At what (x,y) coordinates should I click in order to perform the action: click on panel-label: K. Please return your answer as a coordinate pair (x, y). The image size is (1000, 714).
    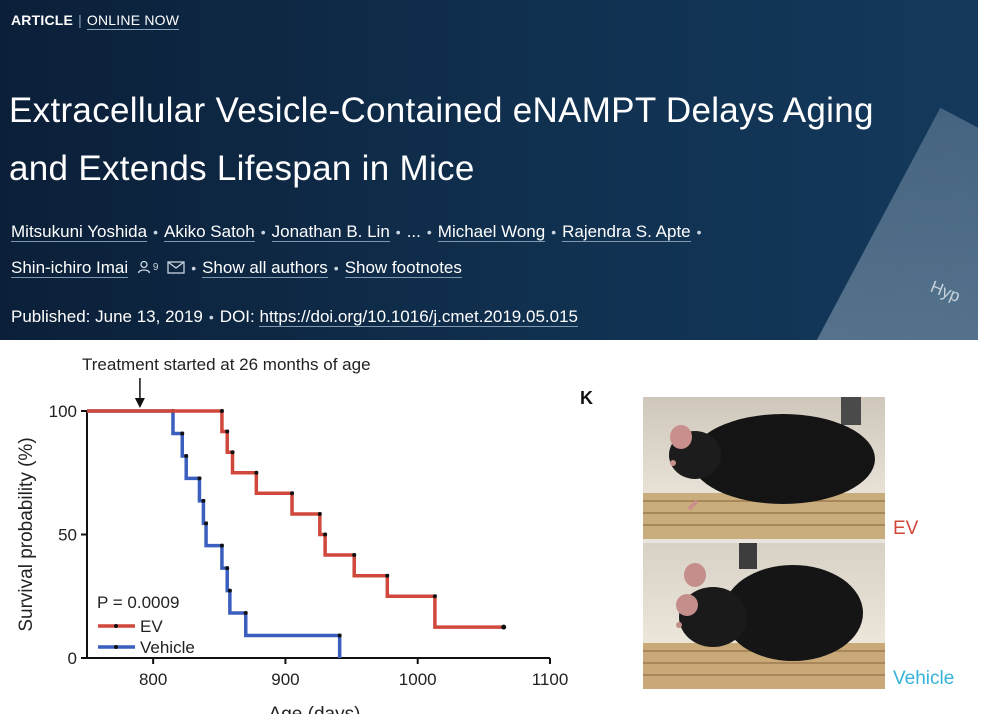
    Looking at the image, I should click on (586, 398).